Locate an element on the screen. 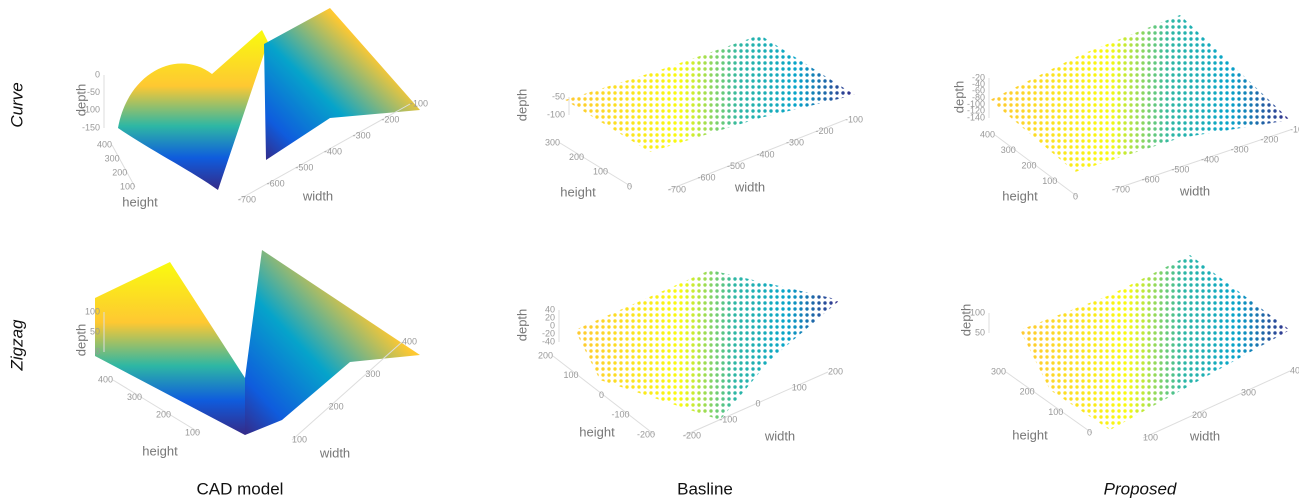  tick-label: -140 is located at coordinates (976, 117).